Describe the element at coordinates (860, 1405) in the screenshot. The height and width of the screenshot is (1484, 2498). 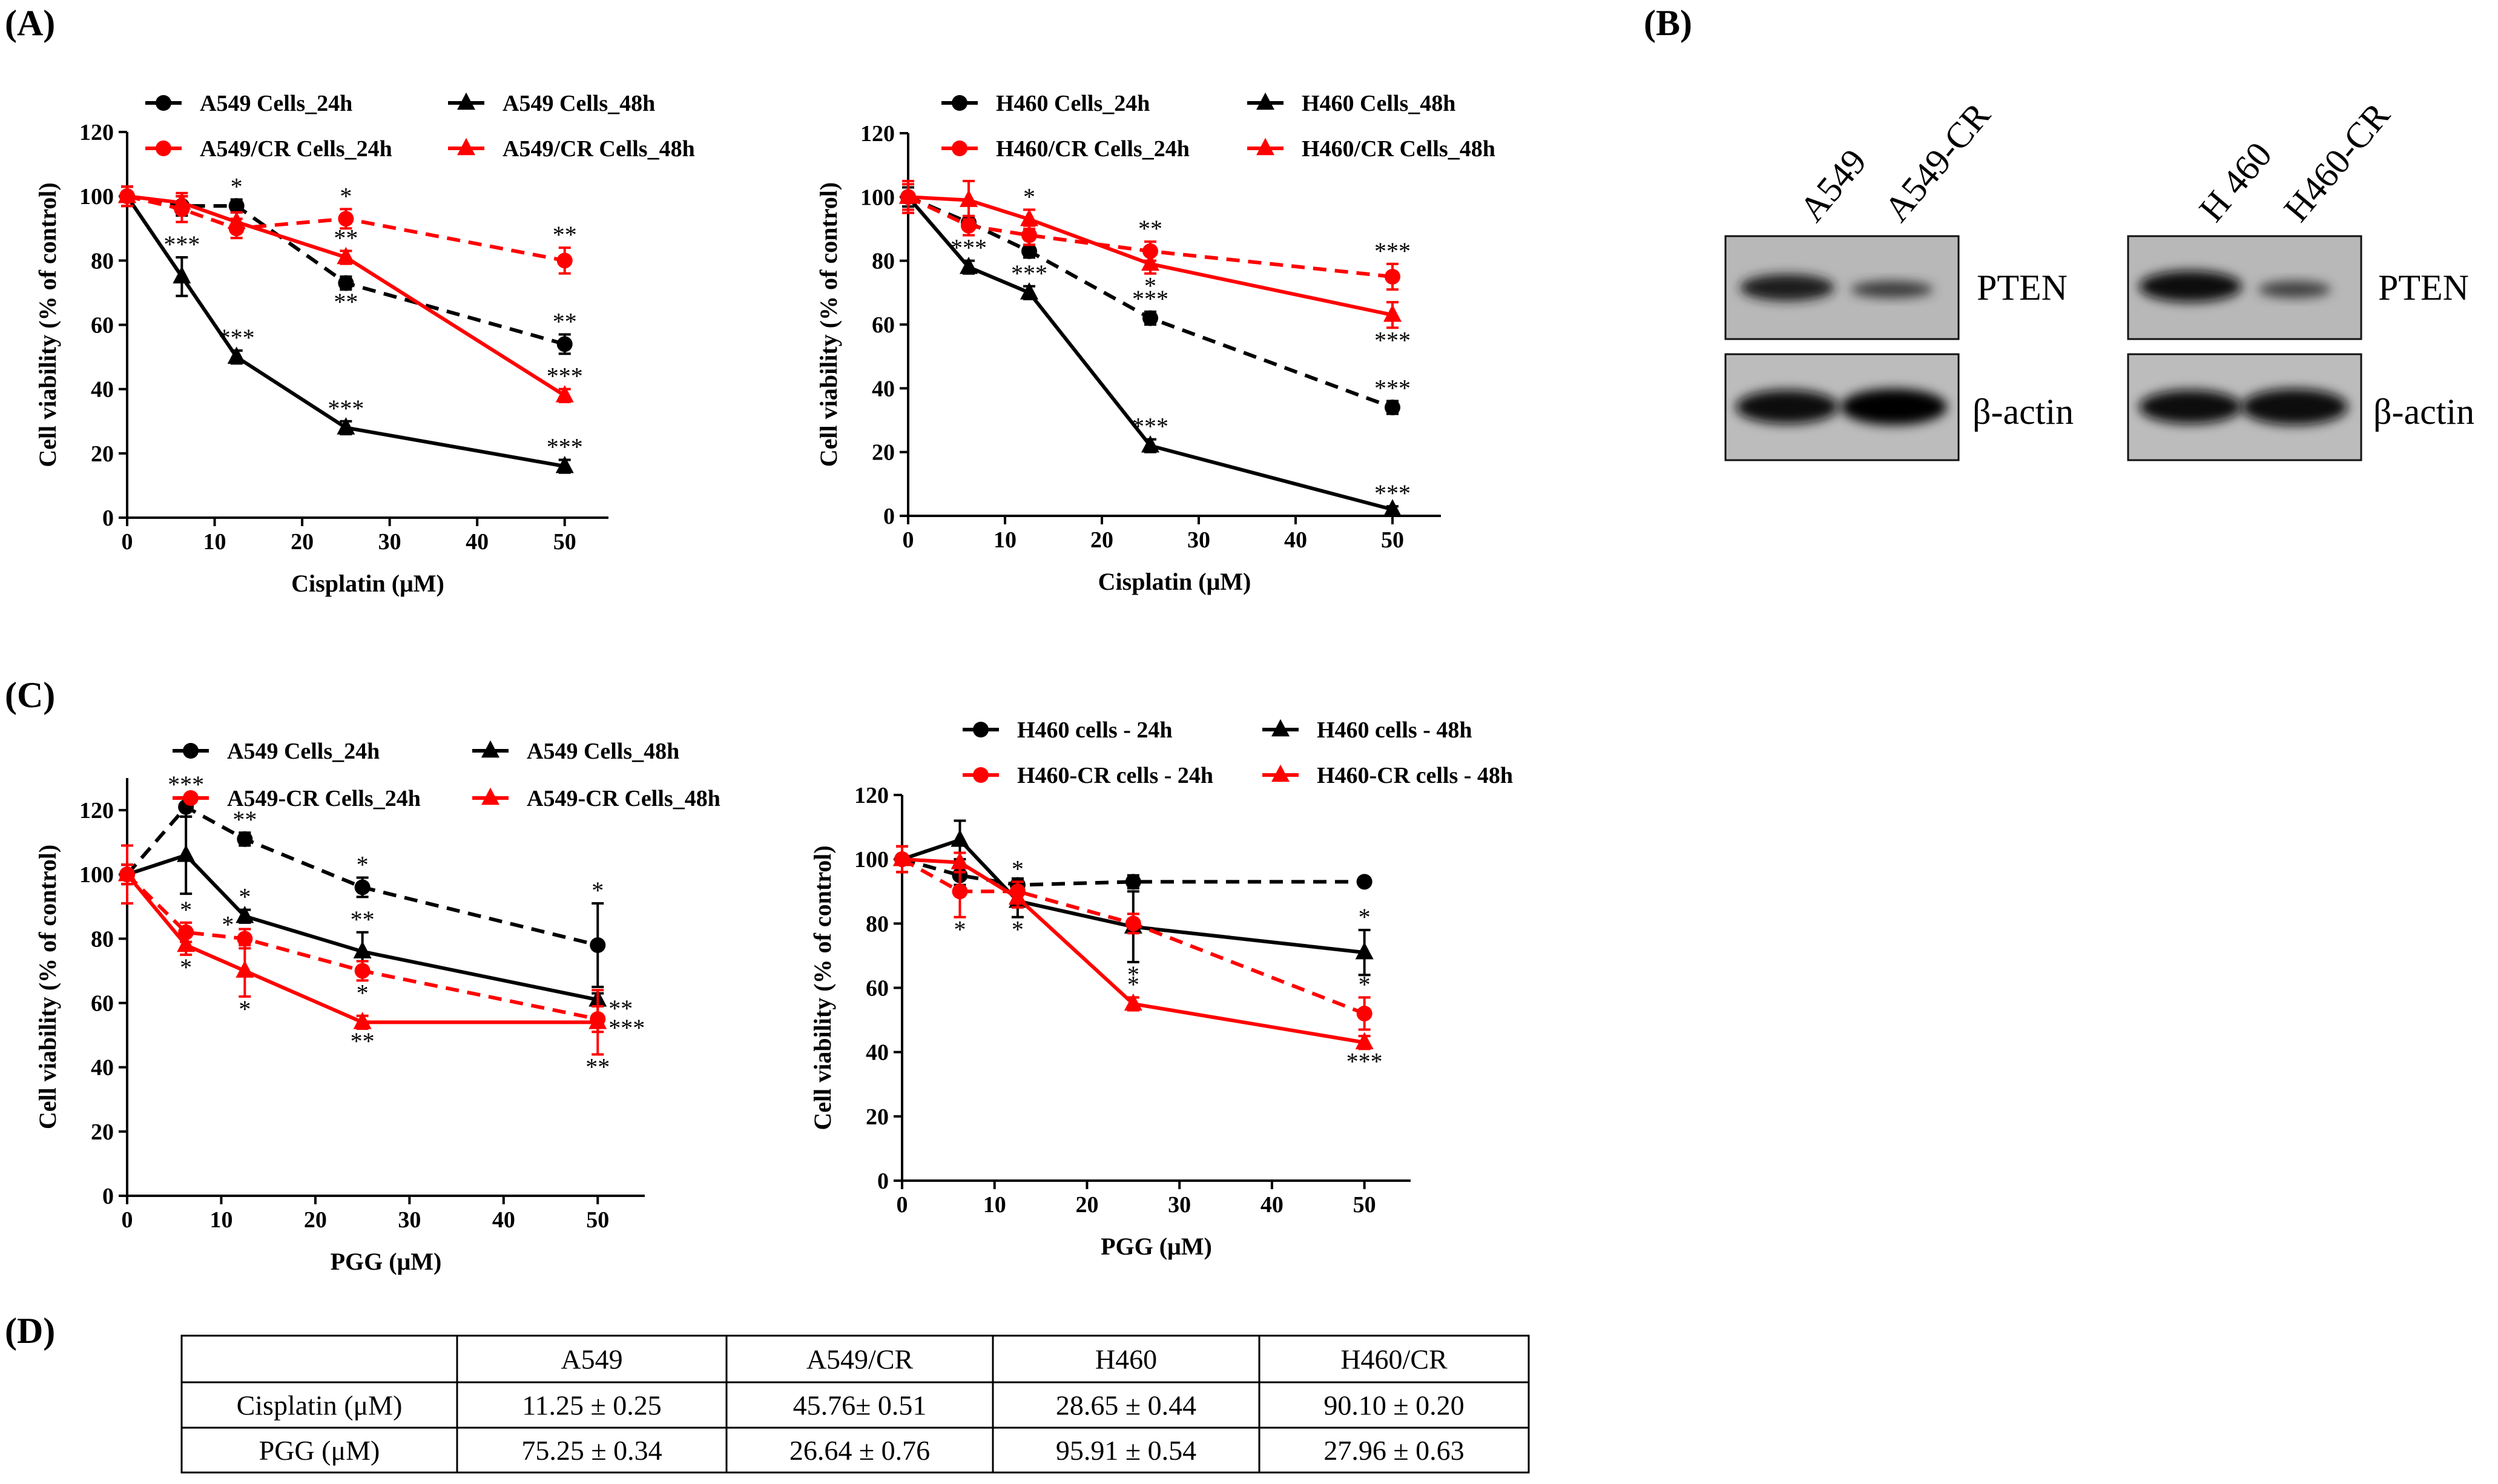
I see `table-cell: 45.76± 0.51` at that location.